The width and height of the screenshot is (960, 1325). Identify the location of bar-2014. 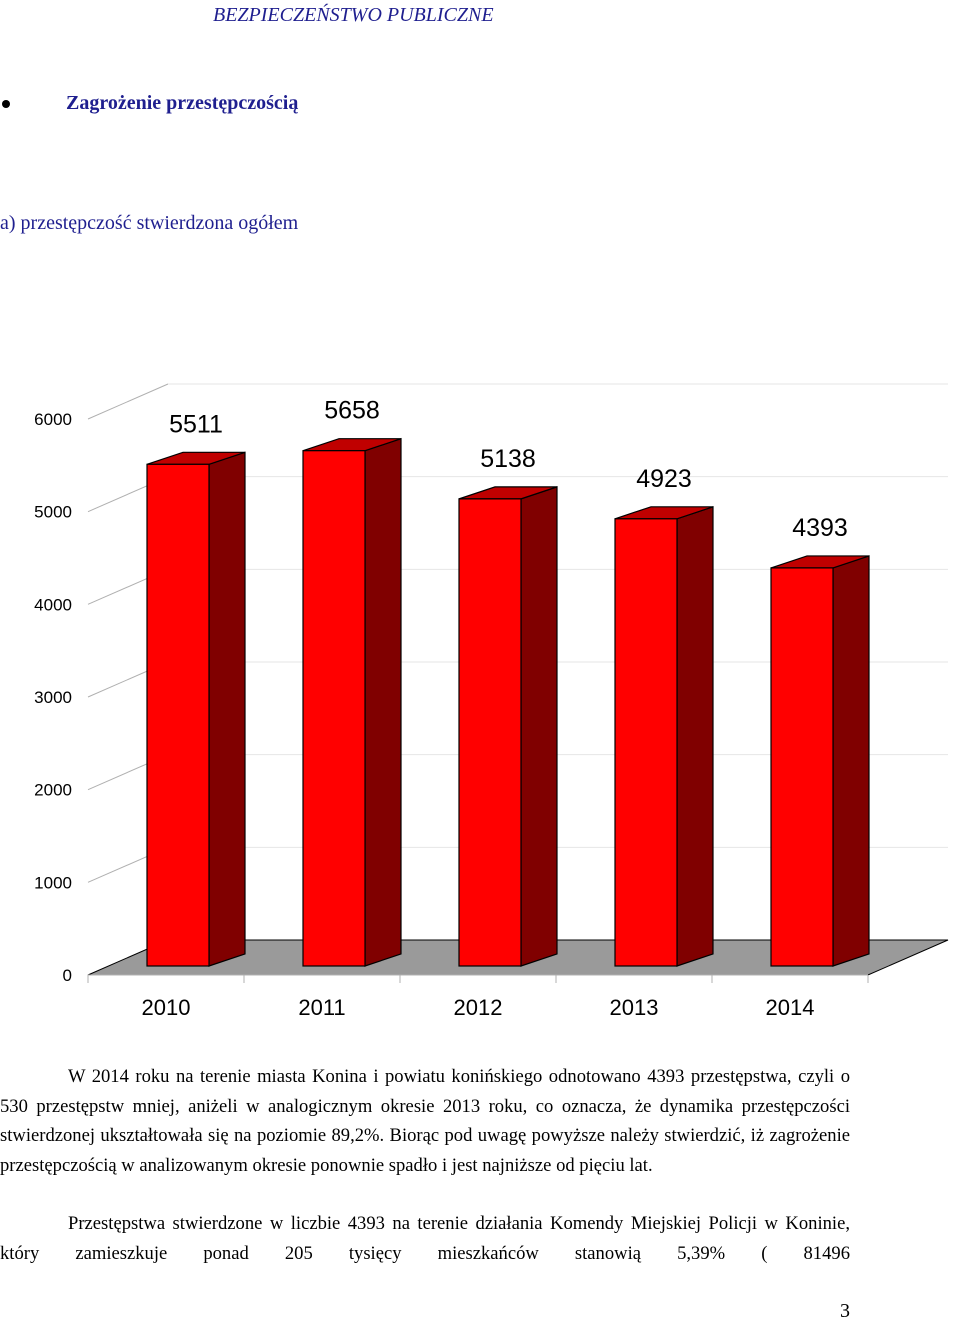
(802, 767).